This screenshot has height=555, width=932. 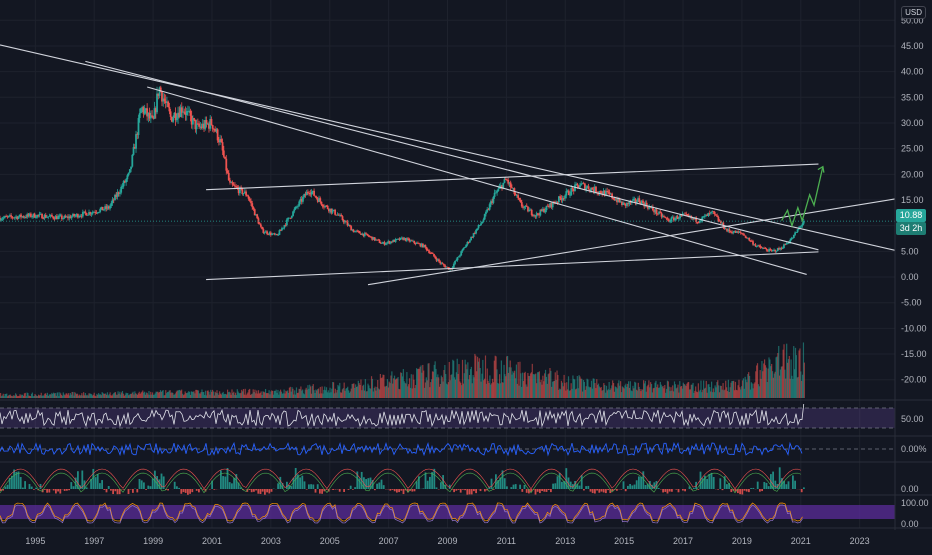 What do you see at coordinates (913, 12) in the screenshot?
I see `currency-label: USD` at bounding box center [913, 12].